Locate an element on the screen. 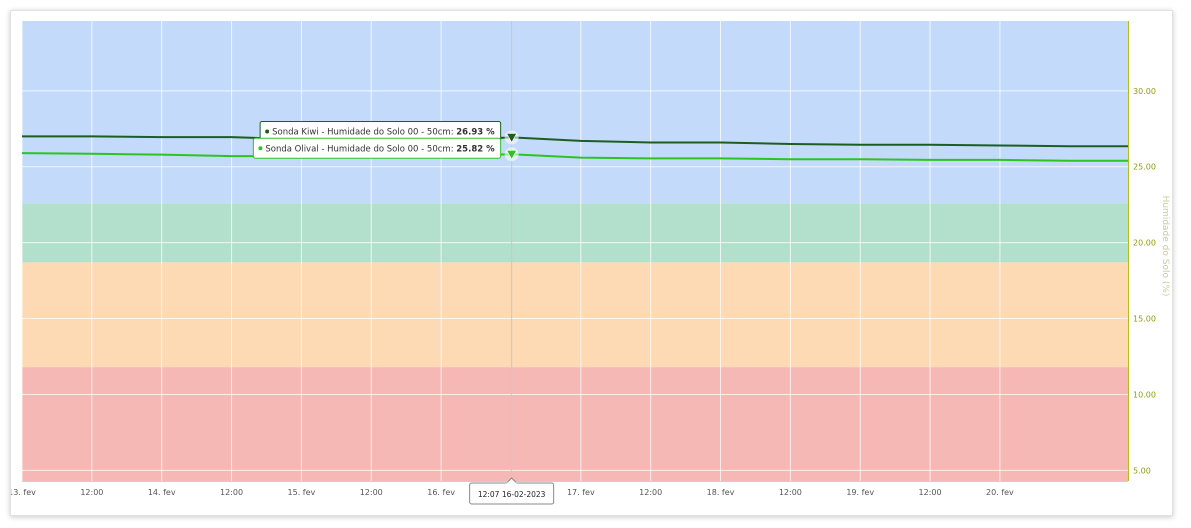 The image size is (1191, 528). crosshair-label: 12:07 16-02-2023 is located at coordinates (512, 494).